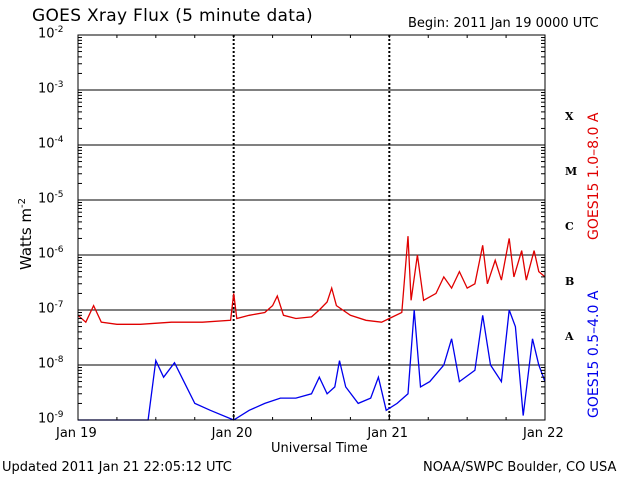 This screenshot has width=640, height=480. Describe the element at coordinates (388, 433) in the screenshot. I see `x-tick-label: Jan 21` at that location.